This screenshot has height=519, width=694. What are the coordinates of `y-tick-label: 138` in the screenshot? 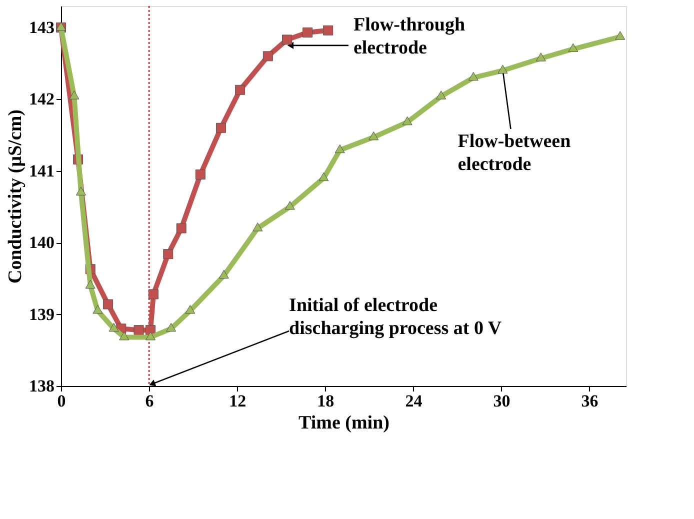 It's located at (41, 386).